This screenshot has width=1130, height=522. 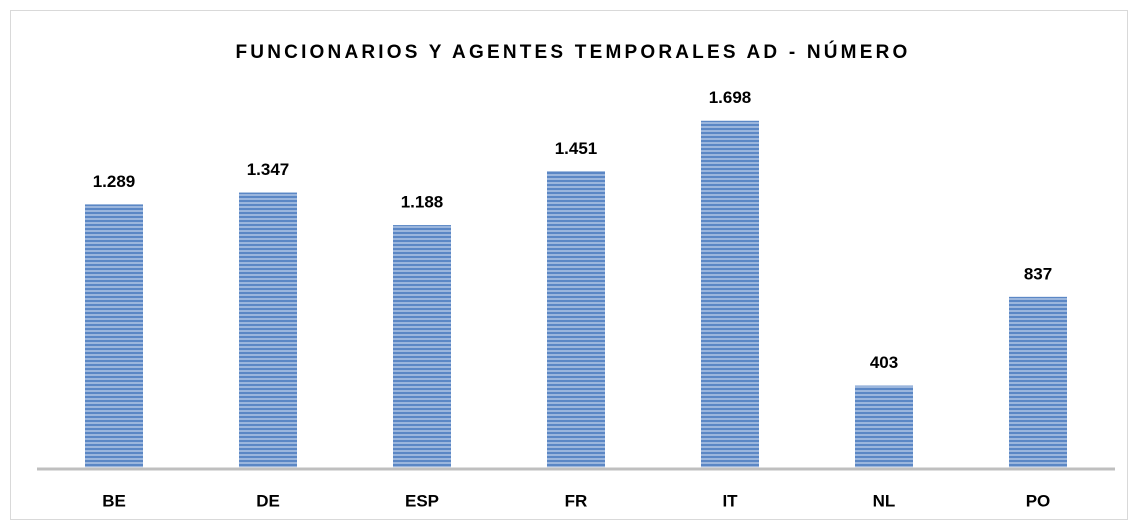 What do you see at coordinates (1038, 273) in the screenshot?
I see `value-label: 837` at bounding box center [1038, 273].